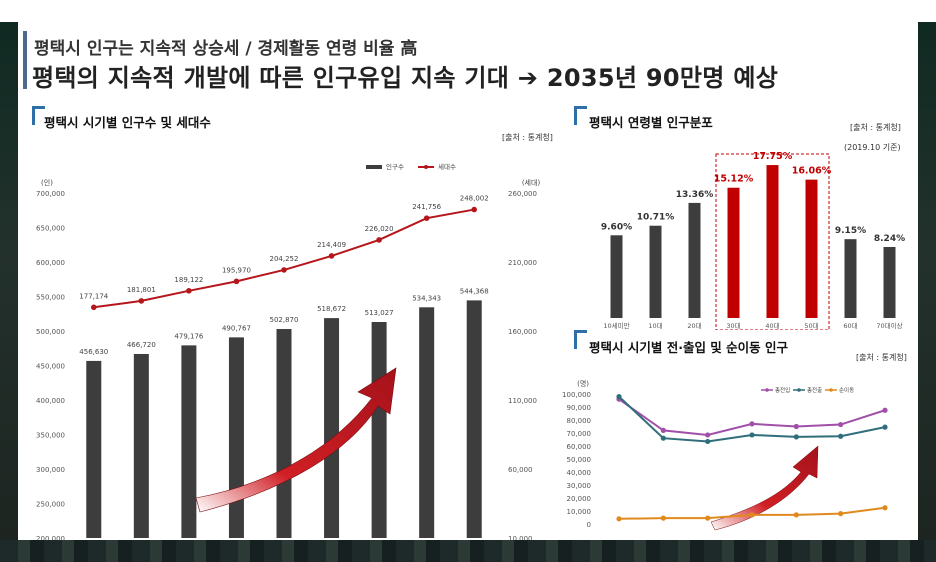 This screenshot has width=936, height=562. Describe the element at coordinates (141, 290) in the screenshot. I see `households-point-label: 181,801` at that location.